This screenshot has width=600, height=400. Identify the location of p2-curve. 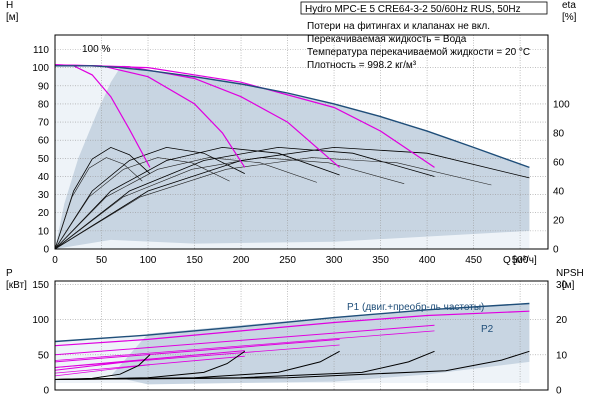
(292, 328).